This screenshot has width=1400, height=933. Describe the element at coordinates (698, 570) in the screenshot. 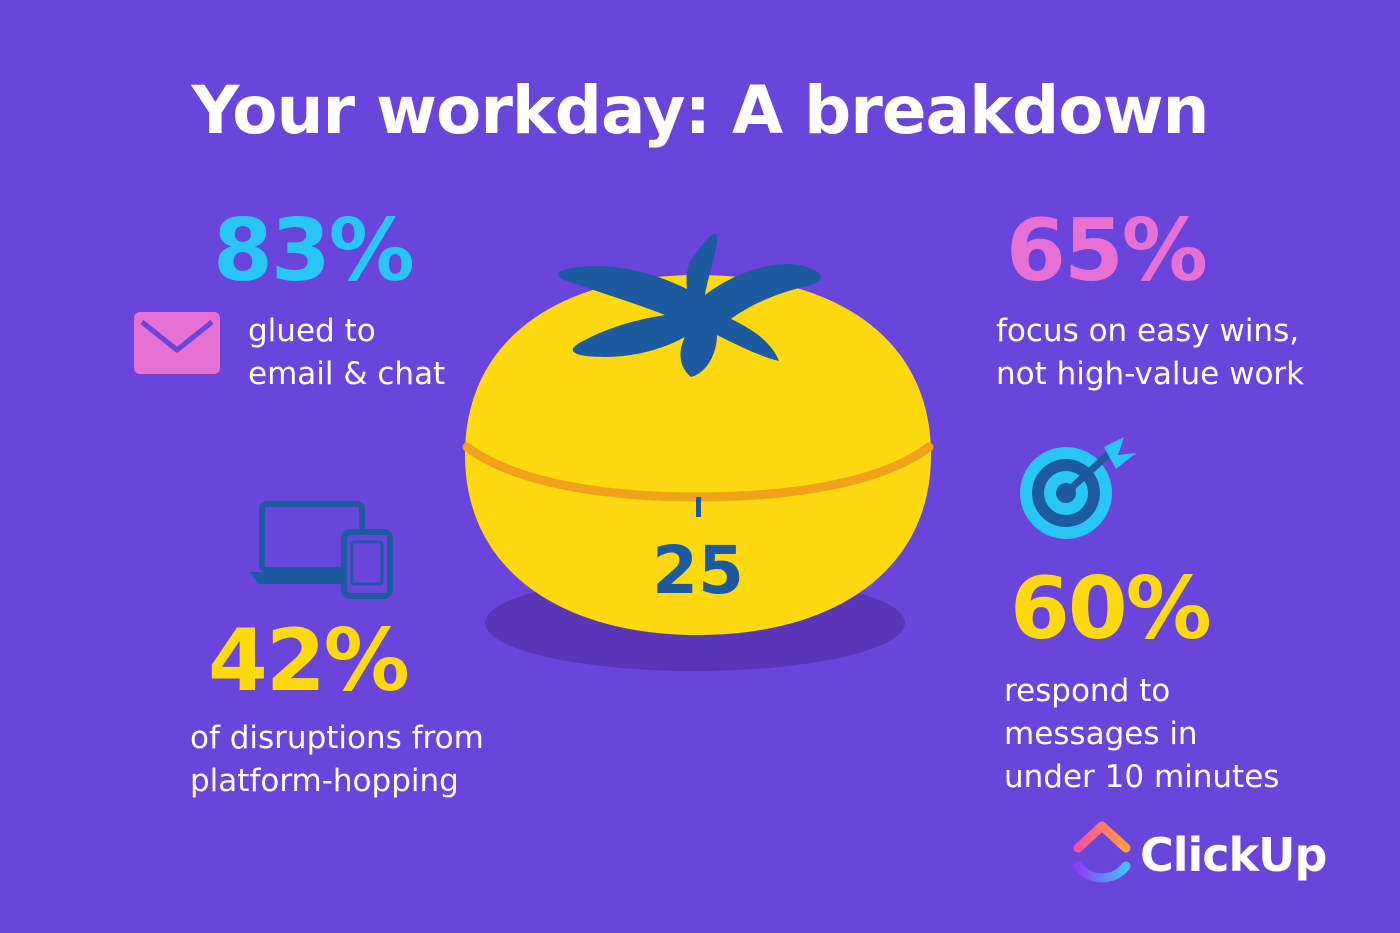

I see `timer-value: 25` at that location.